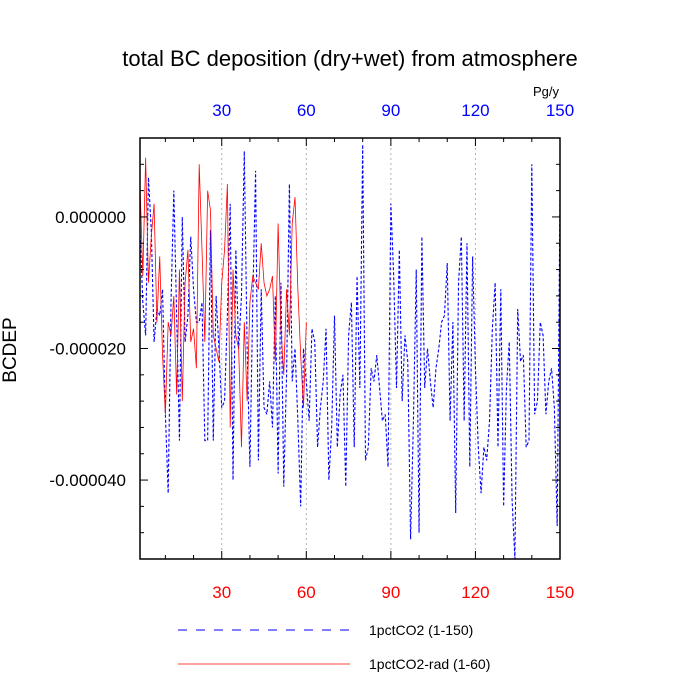  What do you see at coordinates (306, 592) in the screenshot?
I see `x-tick-label-bottom-60: 60` at bounding box center [306, 592].